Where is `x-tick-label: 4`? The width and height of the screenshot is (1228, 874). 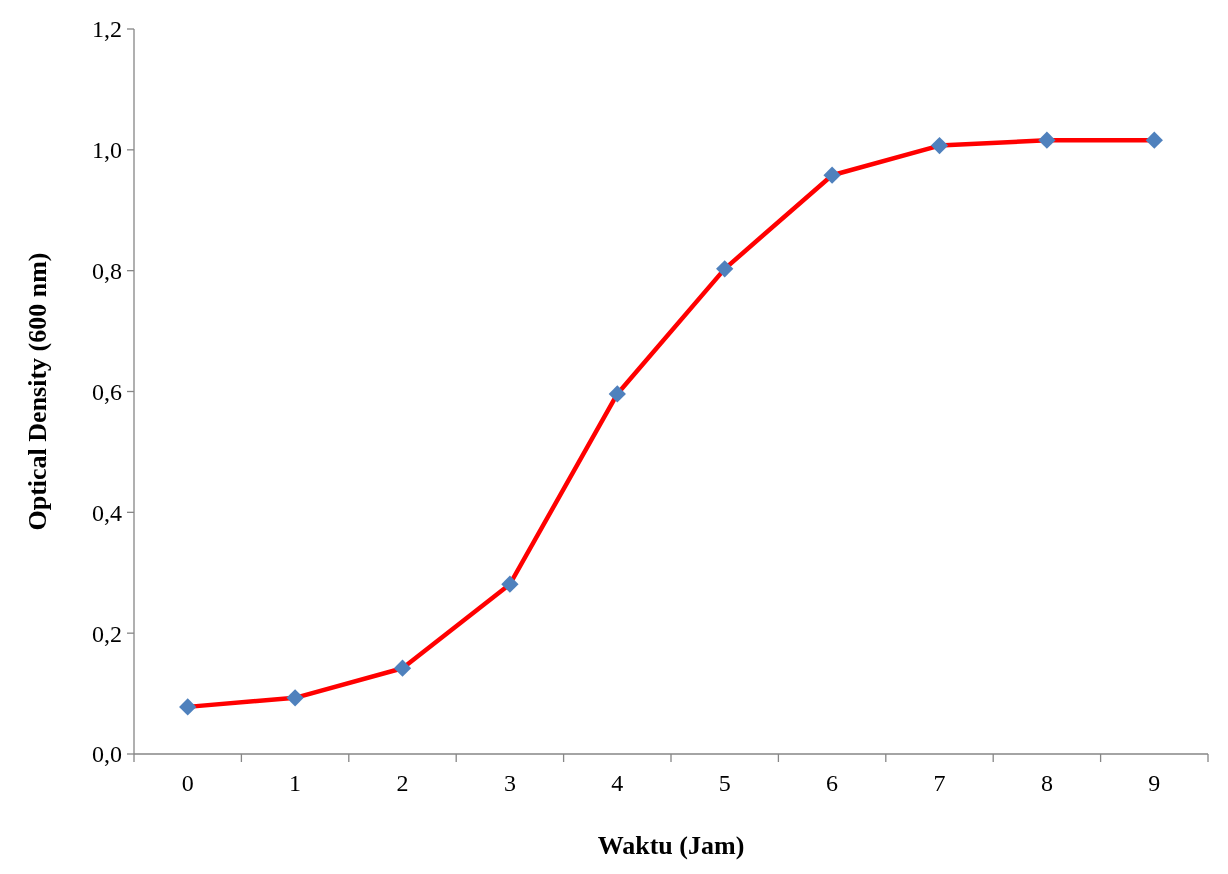
x-tick-label: 4 is located at coordinates (617, 783).